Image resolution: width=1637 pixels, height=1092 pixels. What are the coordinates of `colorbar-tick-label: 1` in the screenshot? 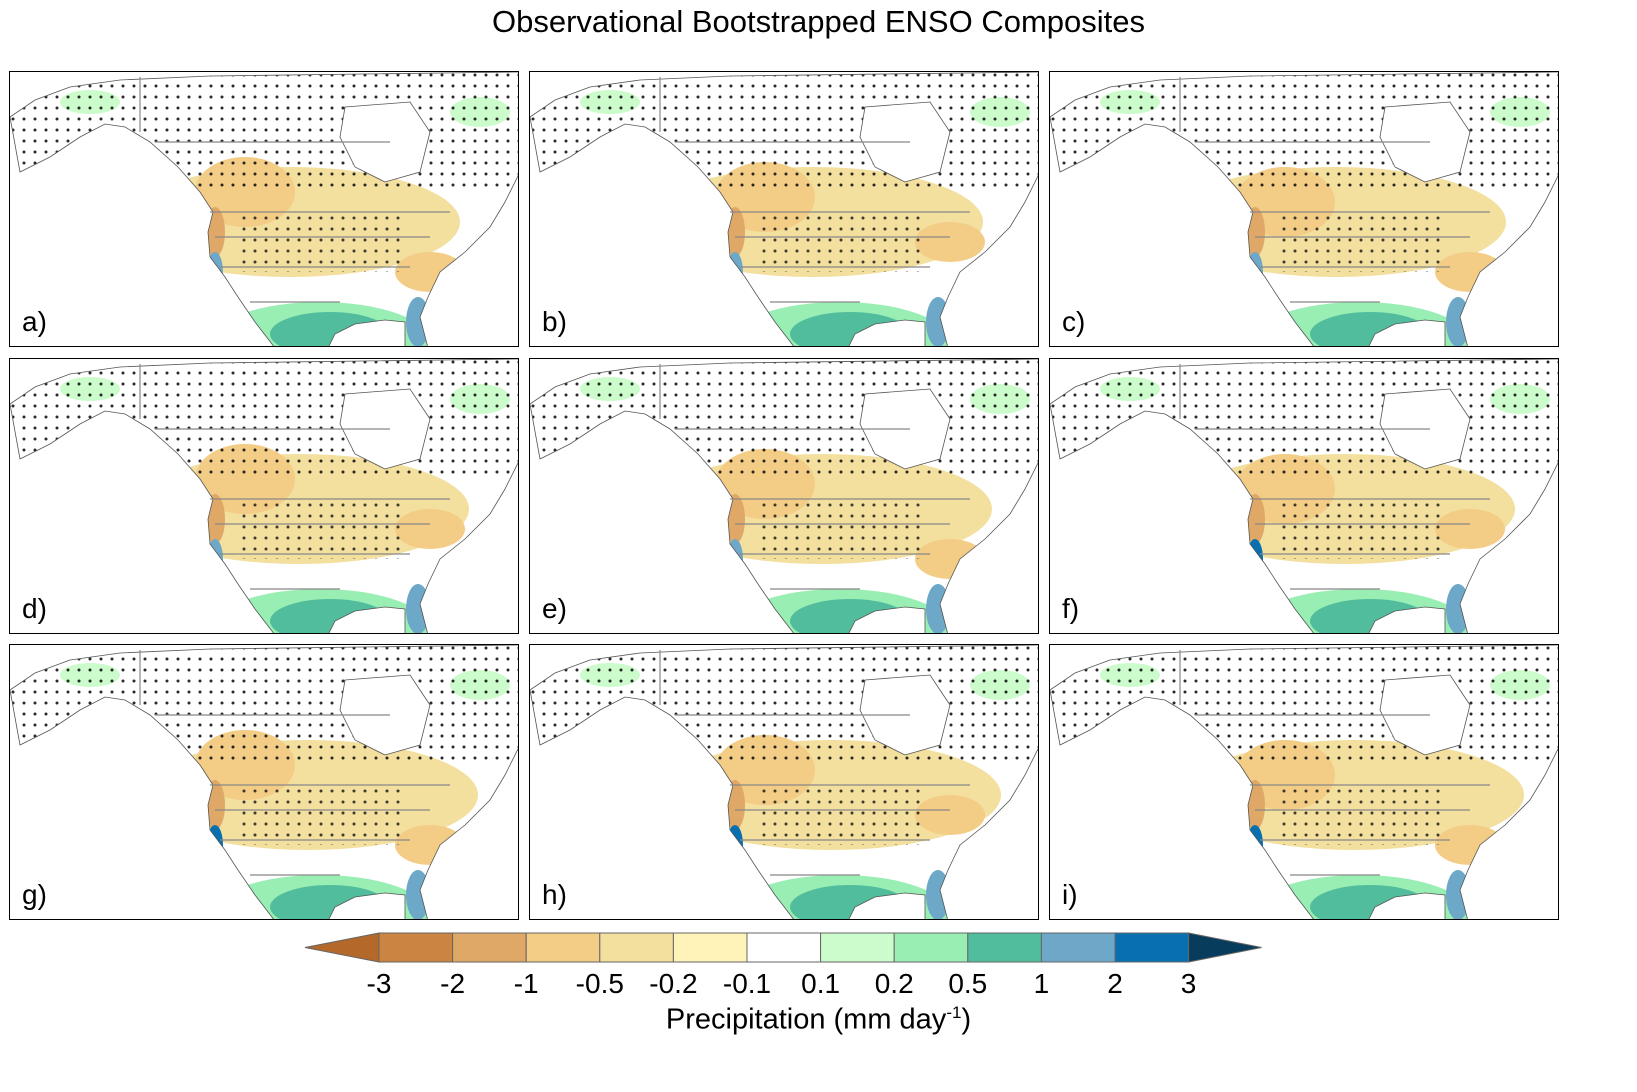 It's located at (1041, 983).